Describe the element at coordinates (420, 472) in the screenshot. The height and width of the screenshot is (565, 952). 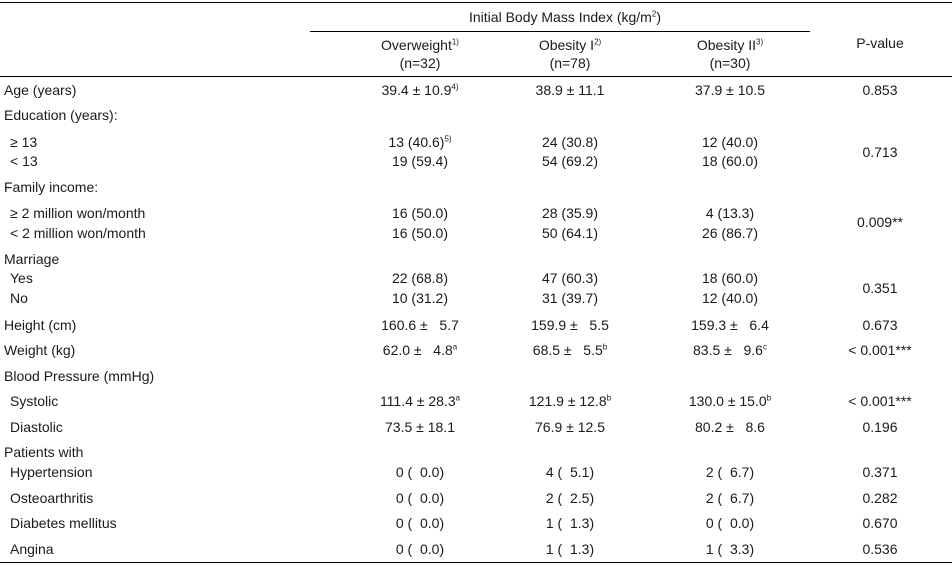
I see `cell-htn-overweight: 0 ( 0.0)` at that location.